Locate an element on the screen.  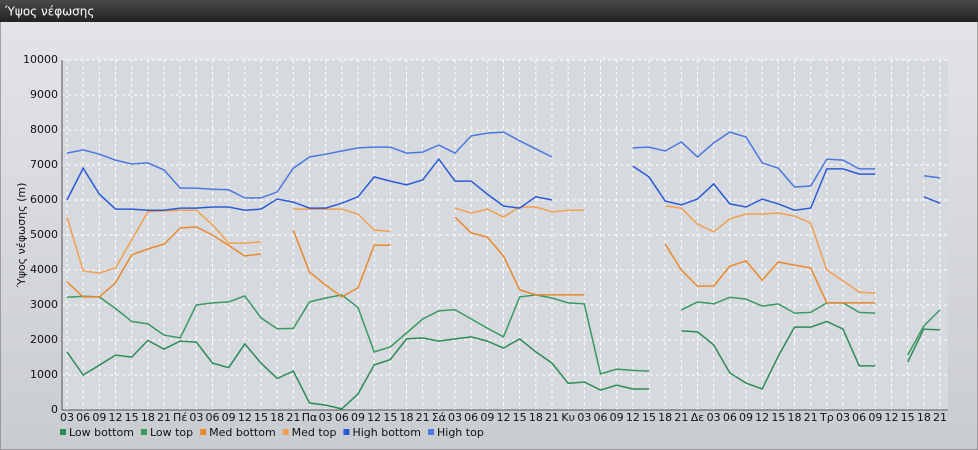
legend-label: Med top is located at coordinates (314, 432).